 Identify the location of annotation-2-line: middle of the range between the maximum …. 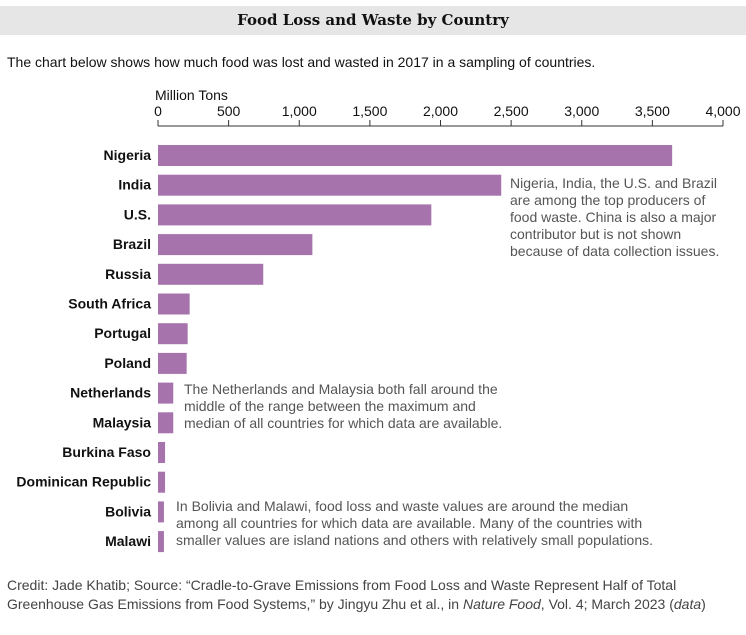
(330, 406).